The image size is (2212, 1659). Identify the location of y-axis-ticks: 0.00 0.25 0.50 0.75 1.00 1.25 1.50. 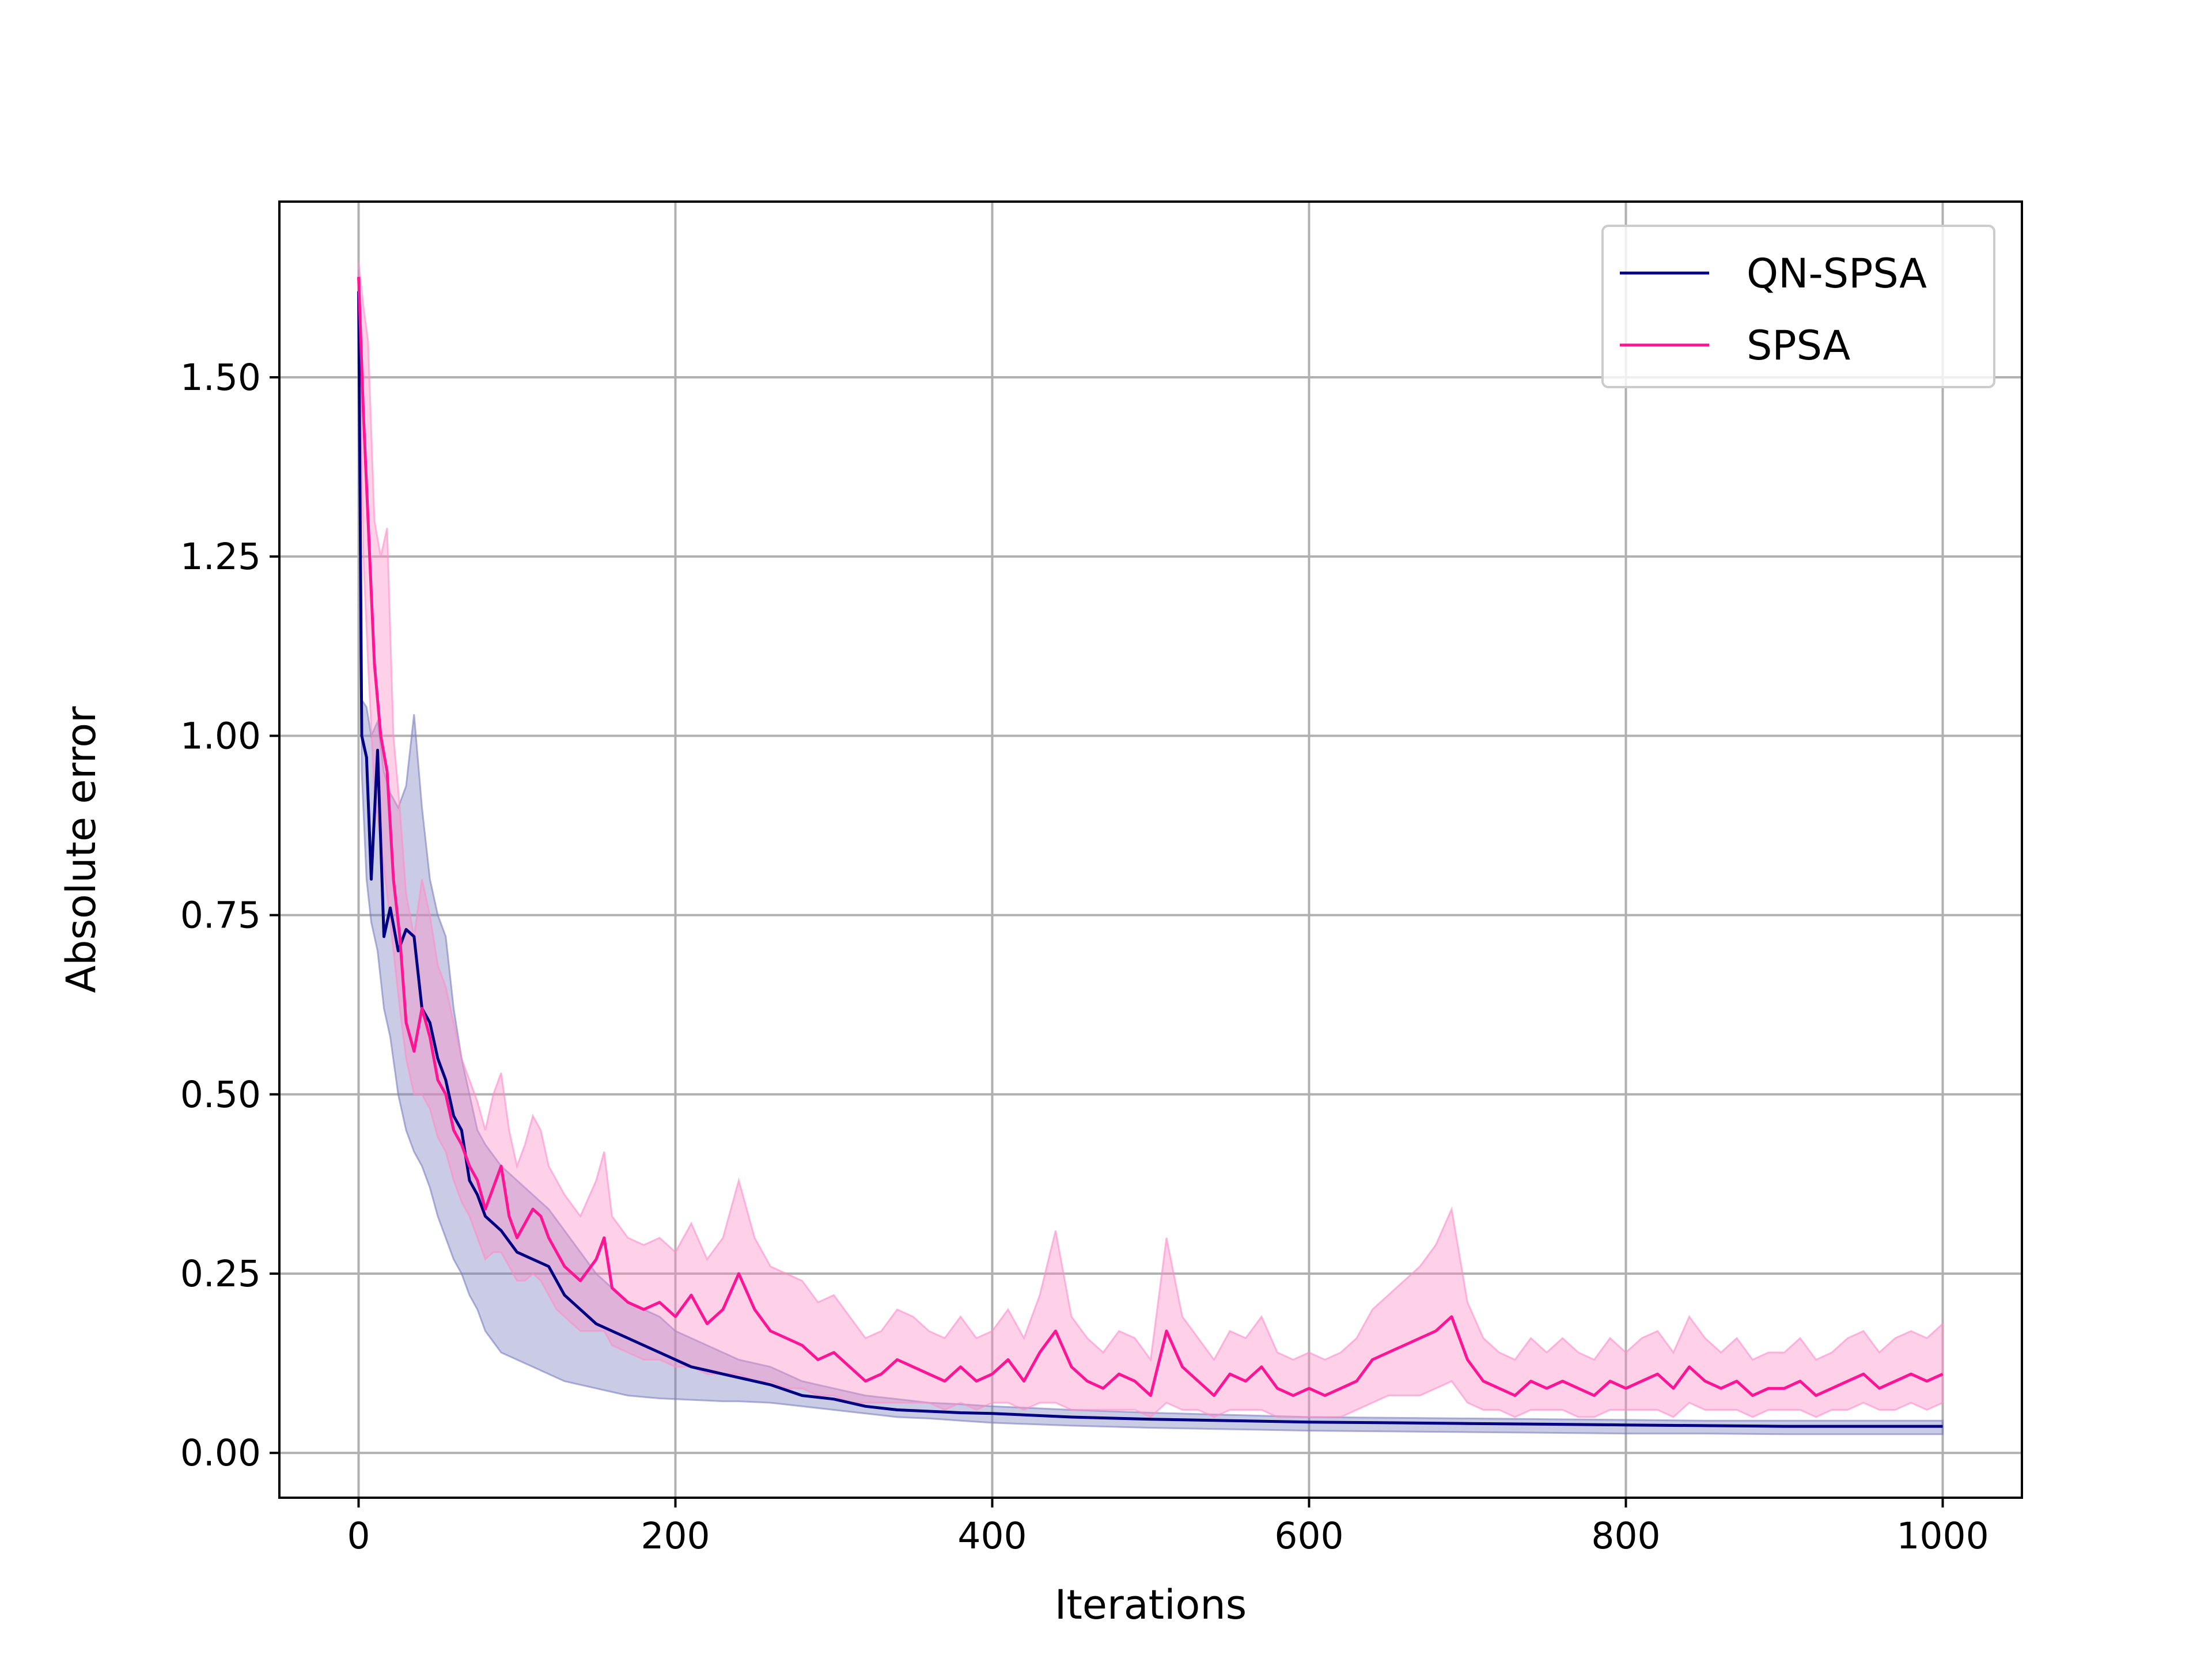
(229, 915).